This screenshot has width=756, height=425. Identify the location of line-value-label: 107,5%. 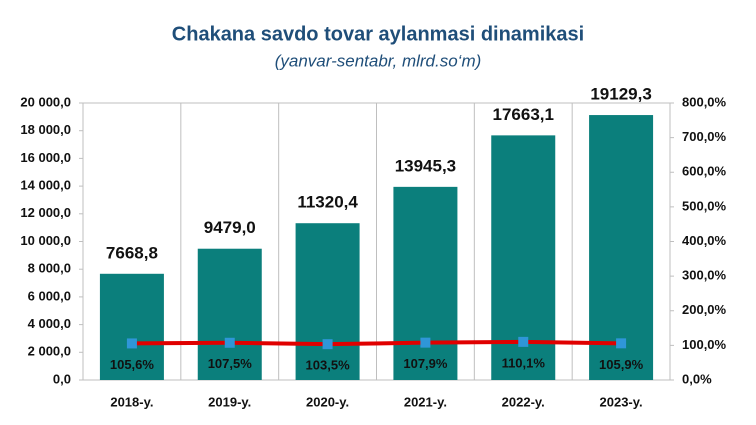
(230, 363).